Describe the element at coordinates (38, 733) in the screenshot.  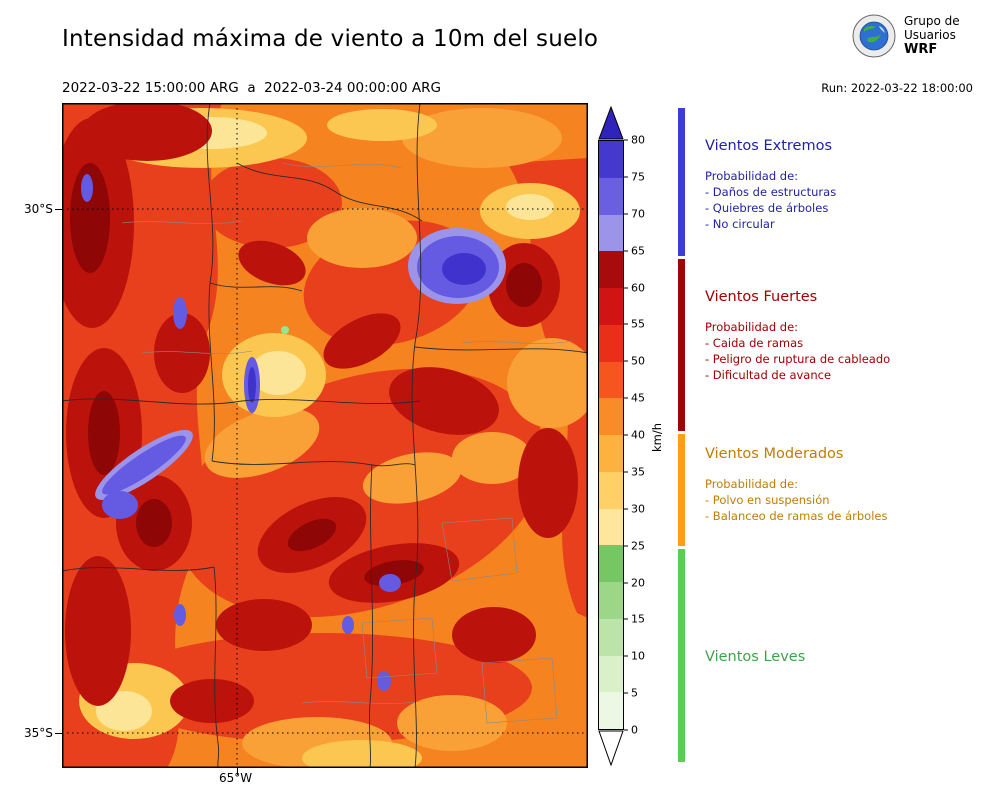
I see `lat-label-35s: 35°S` at that location.